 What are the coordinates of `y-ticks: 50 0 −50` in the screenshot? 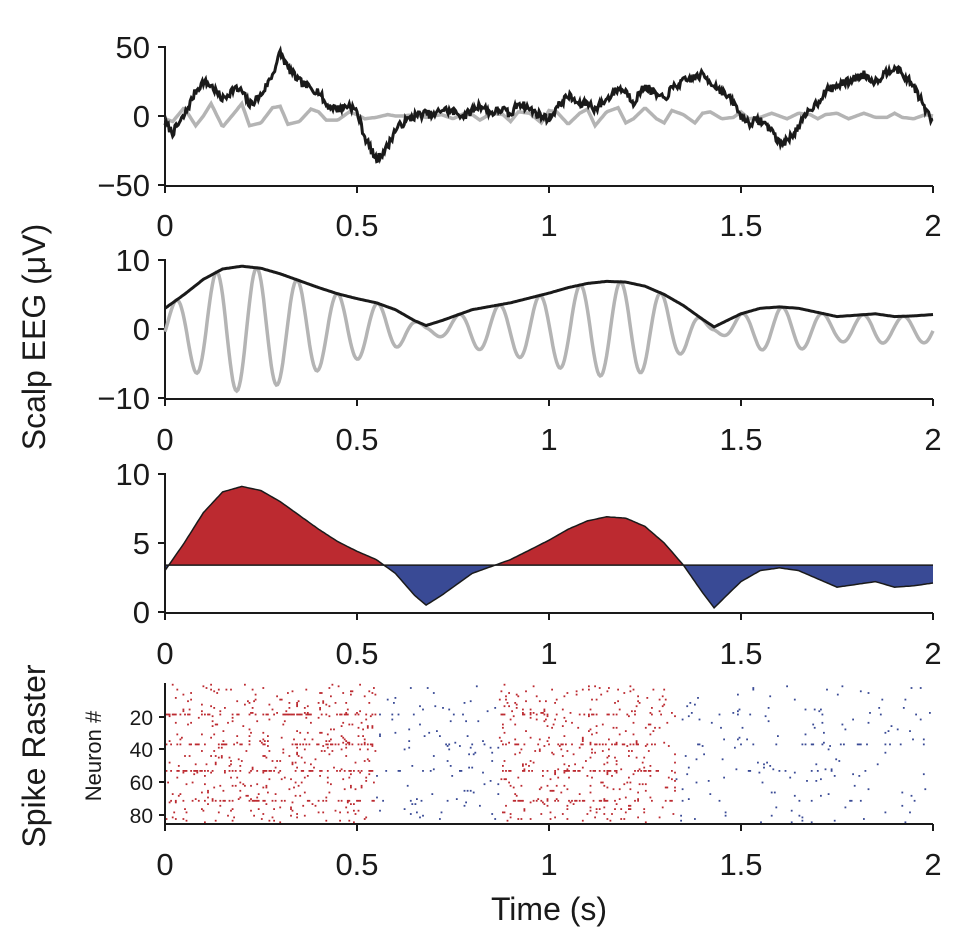 It's located at (131, 116).